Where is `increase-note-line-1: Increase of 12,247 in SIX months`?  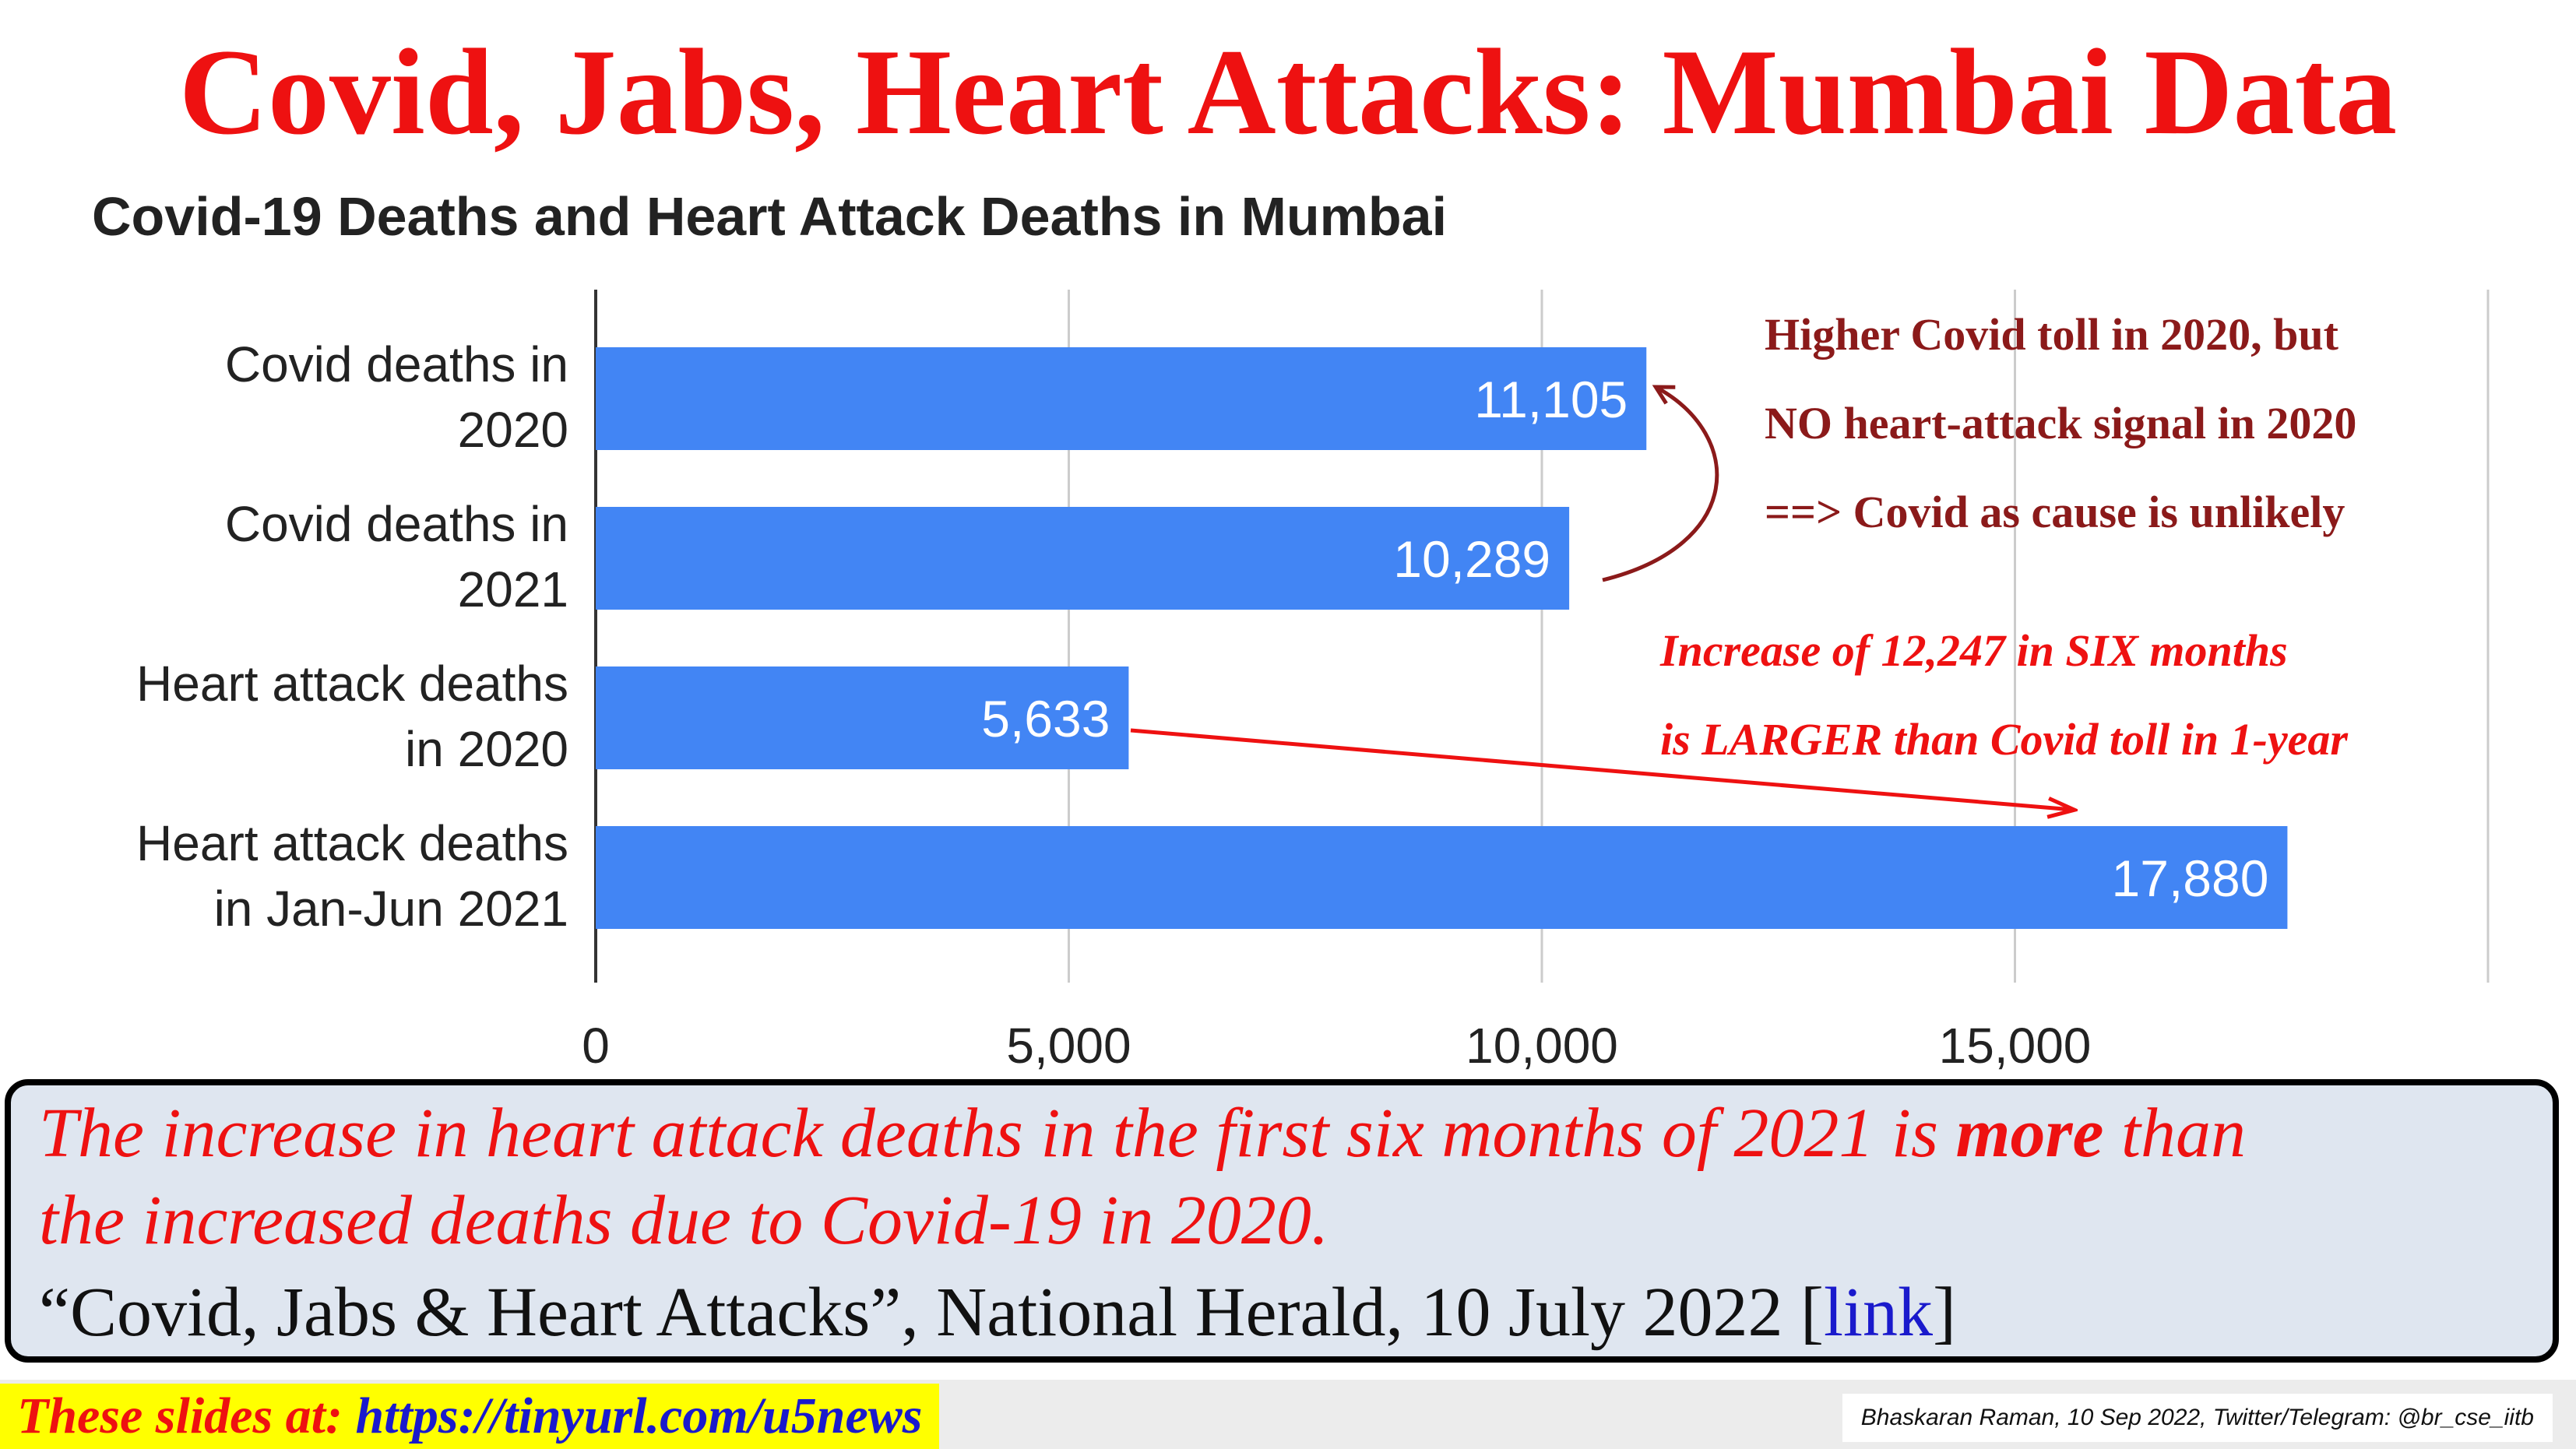 increase-note-line-1: Increase of 12,247 in SIX months is located at coordinates (1974, 650).